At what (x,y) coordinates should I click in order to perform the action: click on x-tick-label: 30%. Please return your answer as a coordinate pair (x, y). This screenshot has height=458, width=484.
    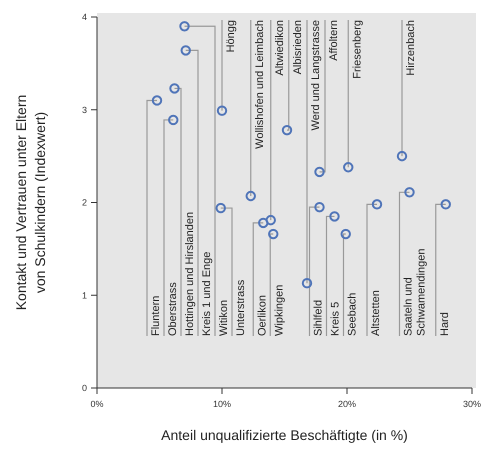
    Looking at the image, I should click on (472, 404).